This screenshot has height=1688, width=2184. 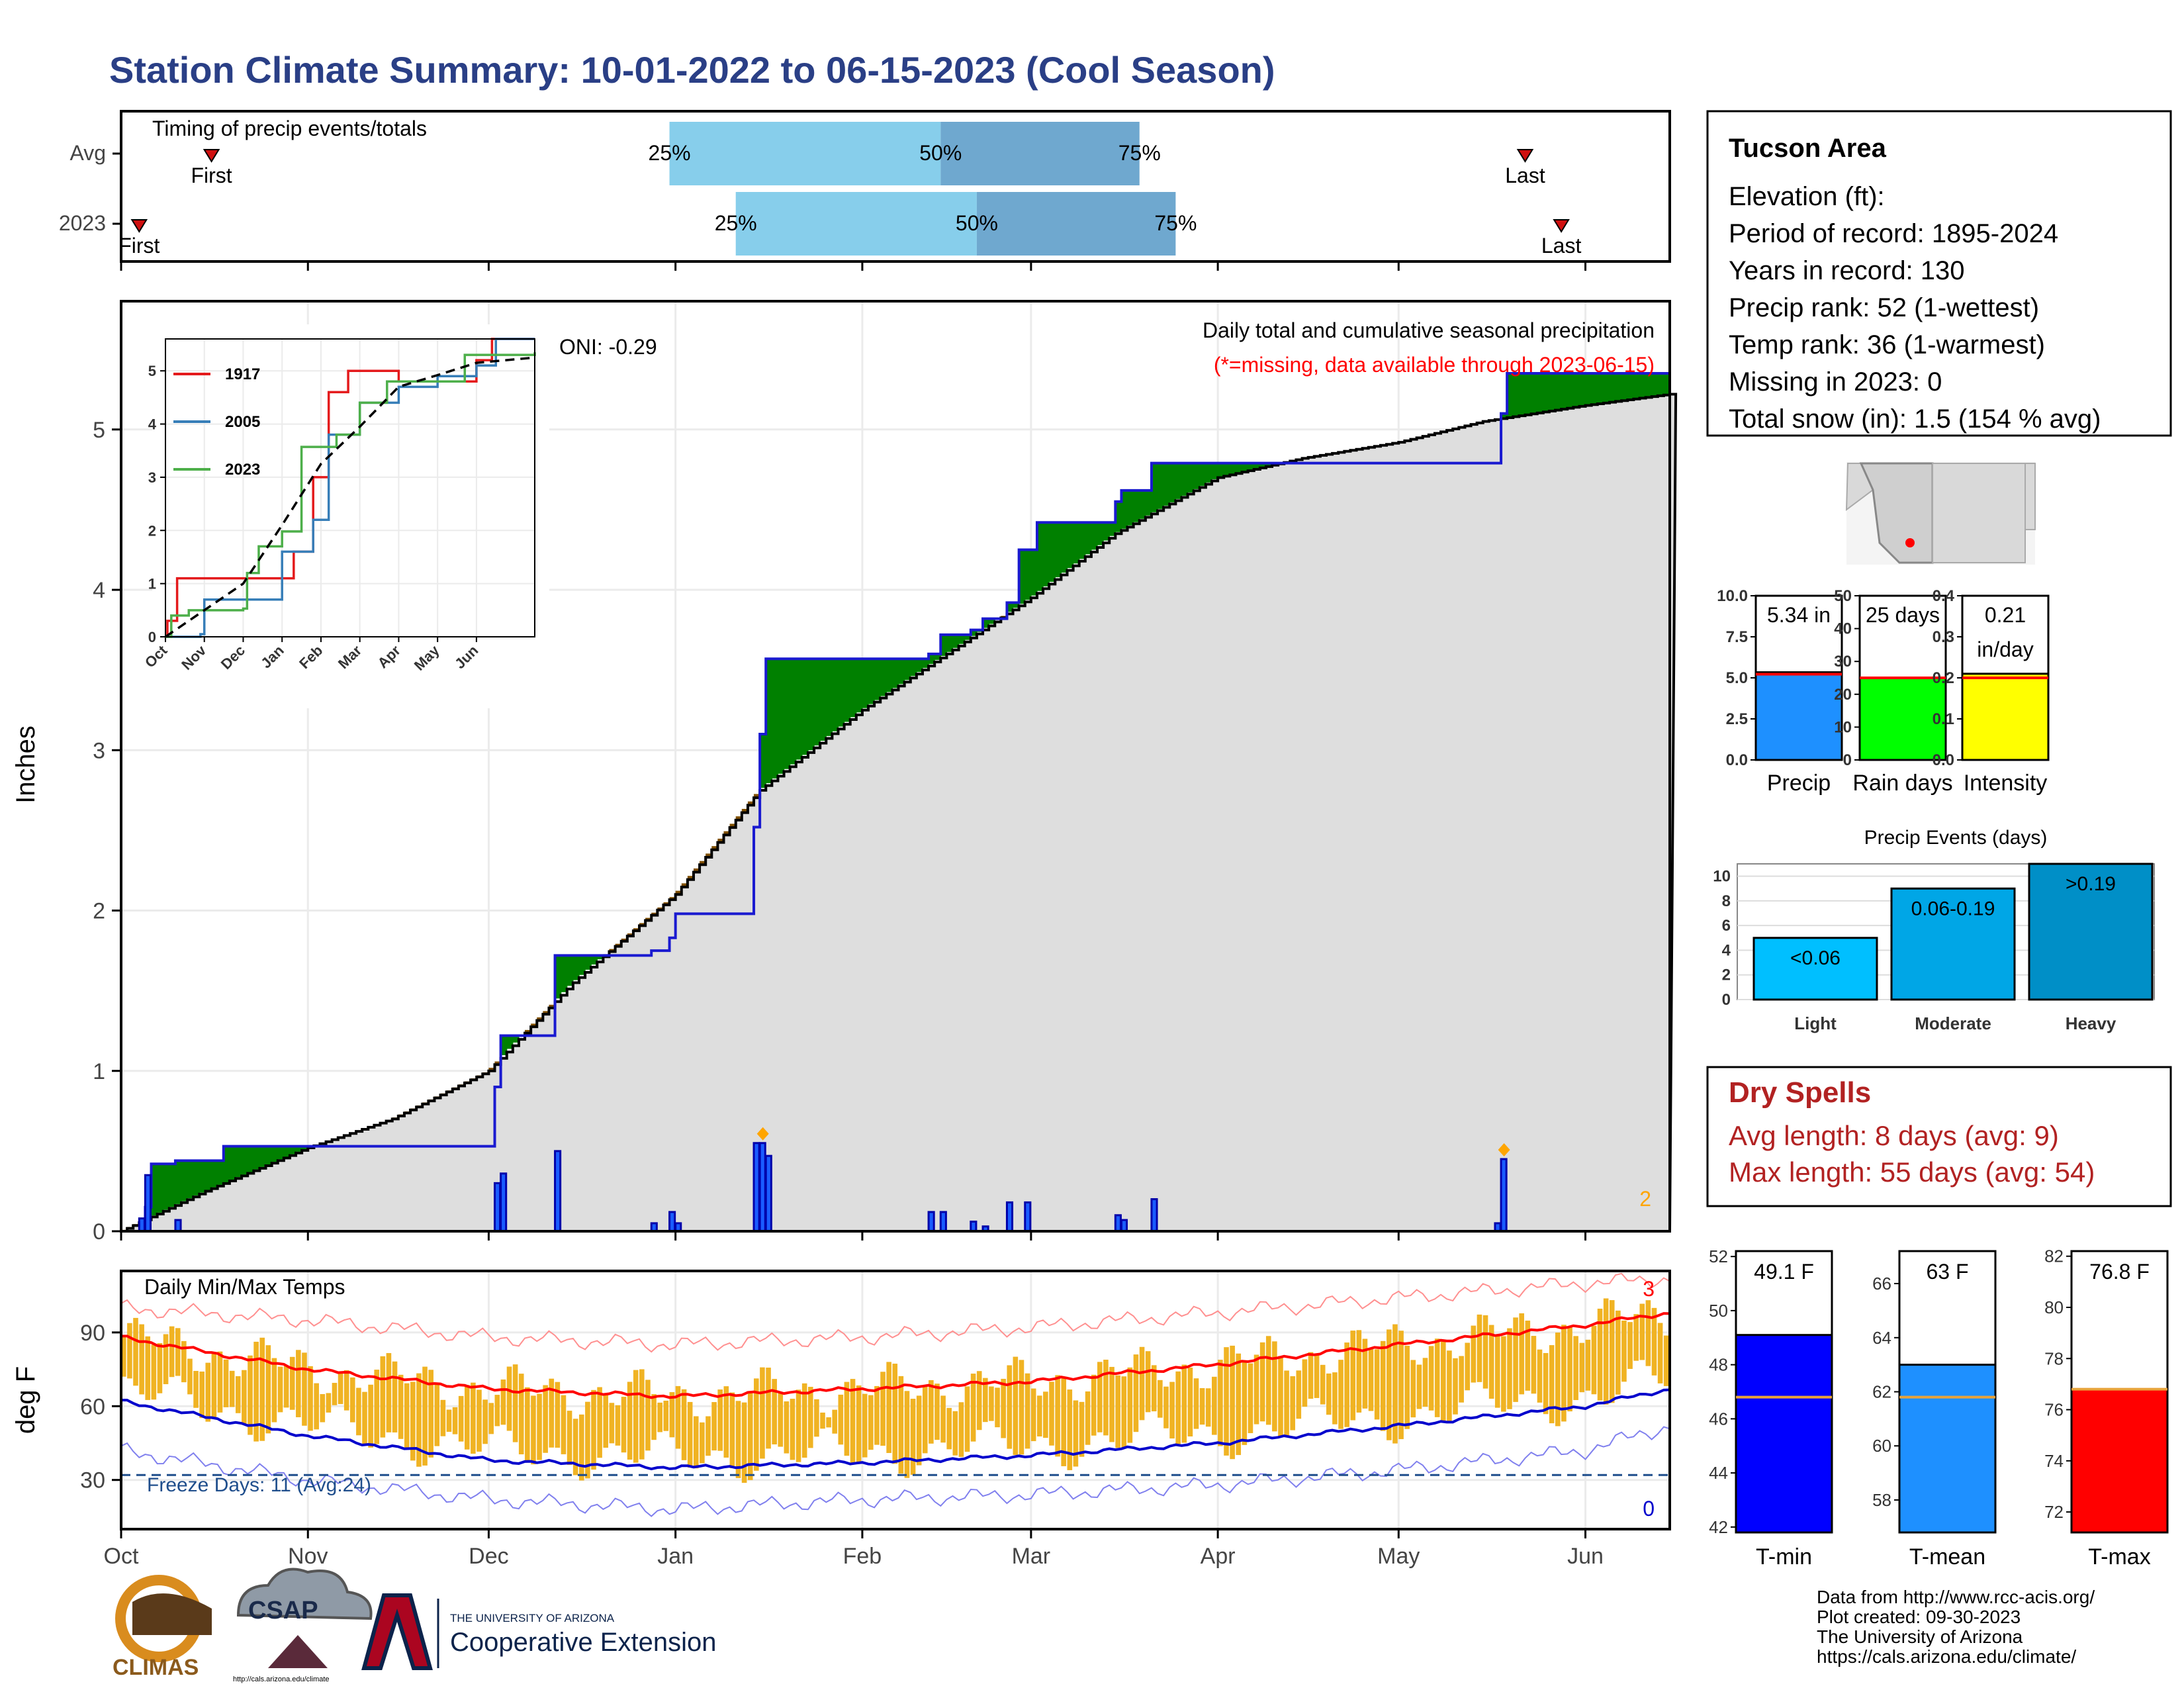 I want to click on inset-legend-label-1917: 1917, so click(x=242, y=374).